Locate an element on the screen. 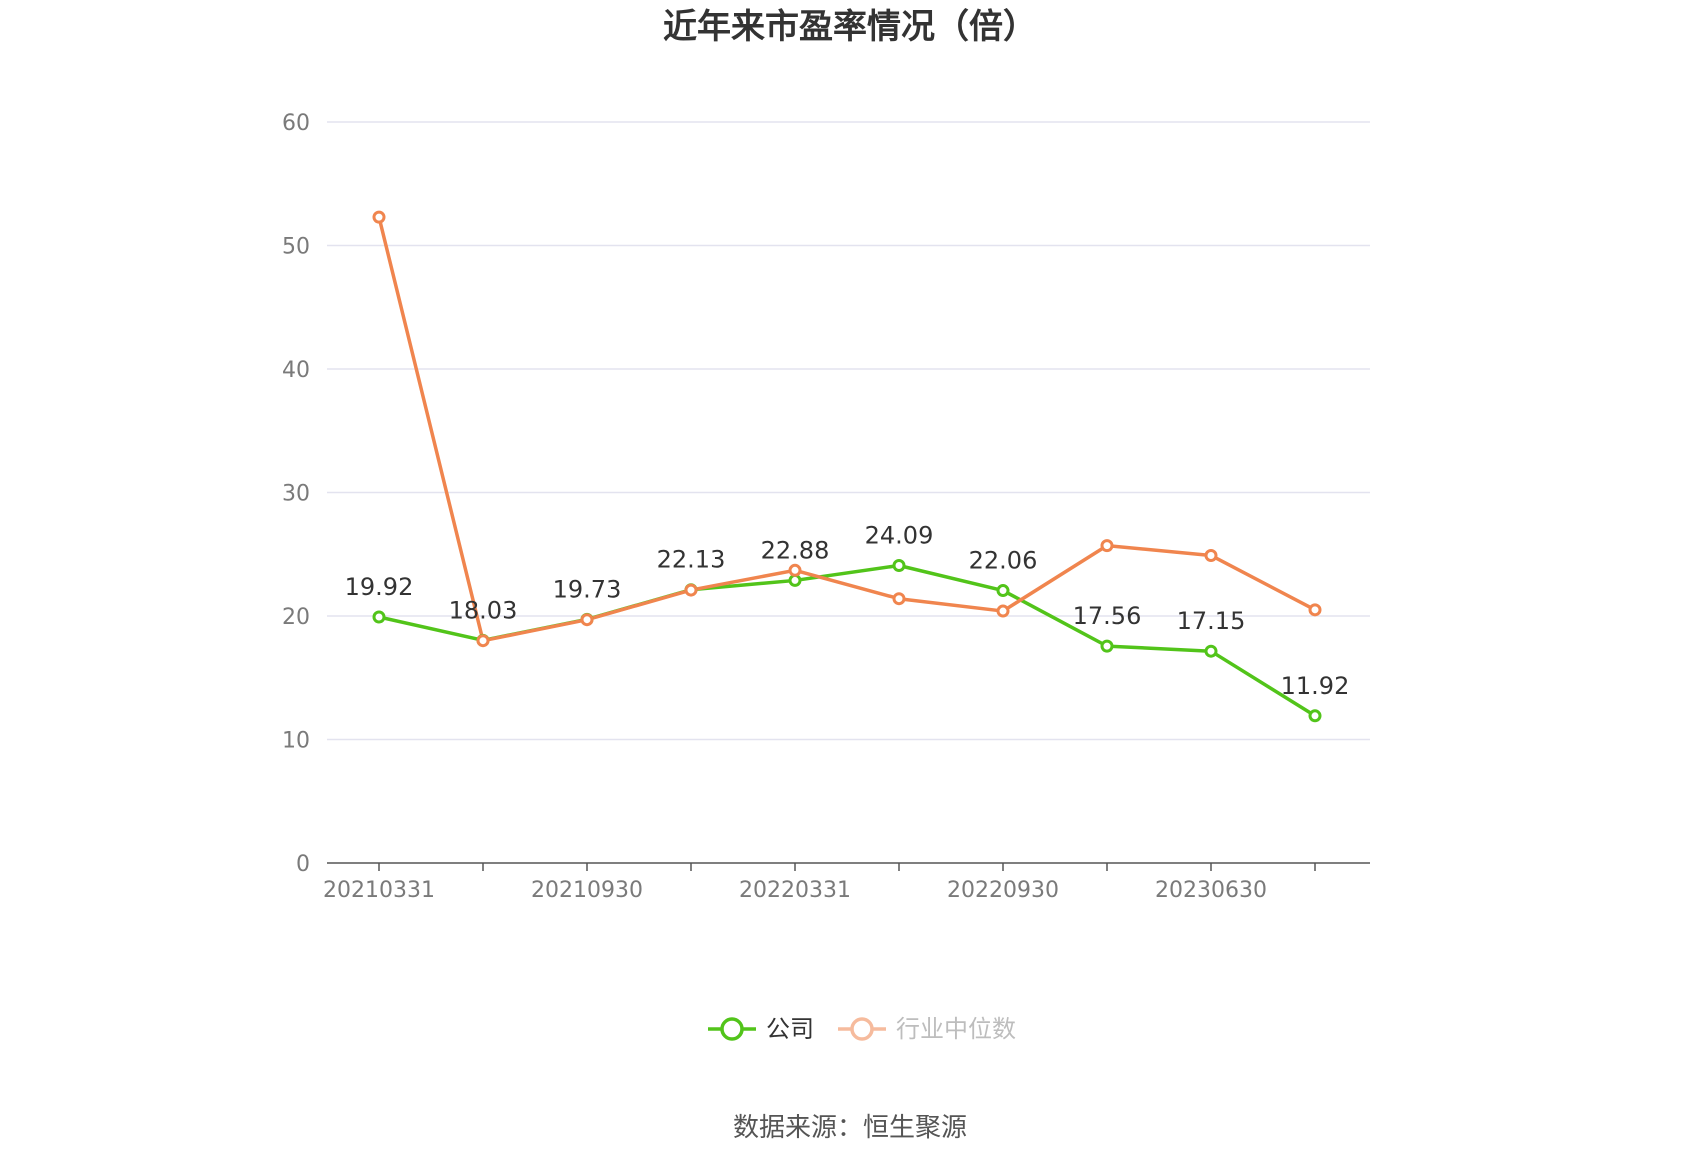  data-label: 18.03 is located at coordinates (483, 610).